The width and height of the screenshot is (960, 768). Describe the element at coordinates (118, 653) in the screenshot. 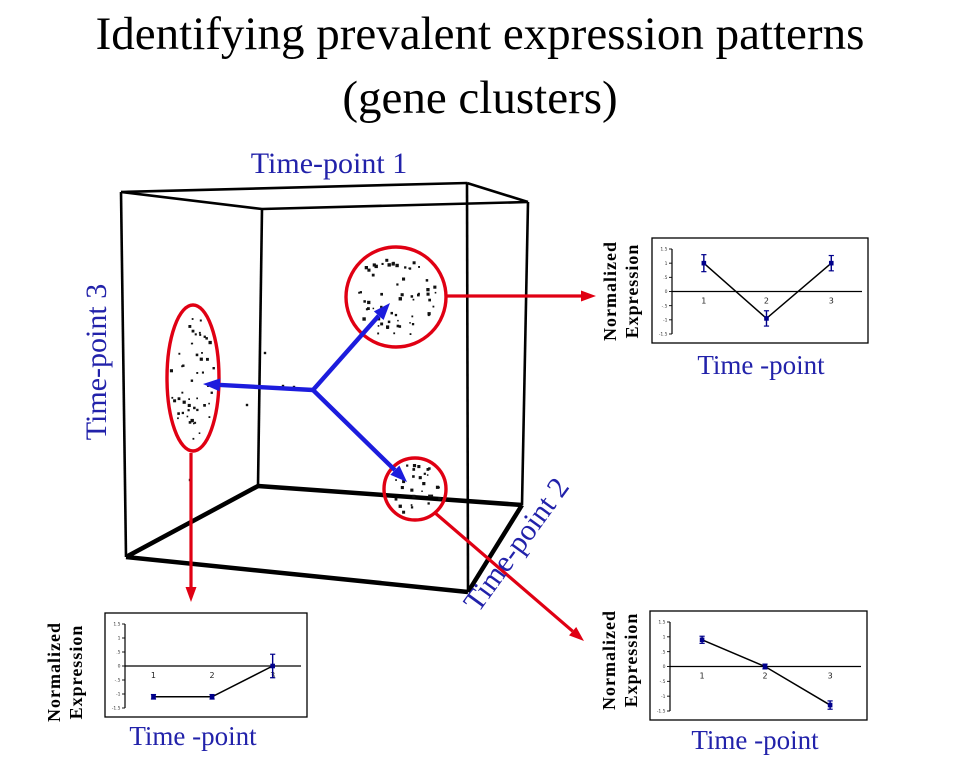

I see `y-tick-label: .5` at that location.